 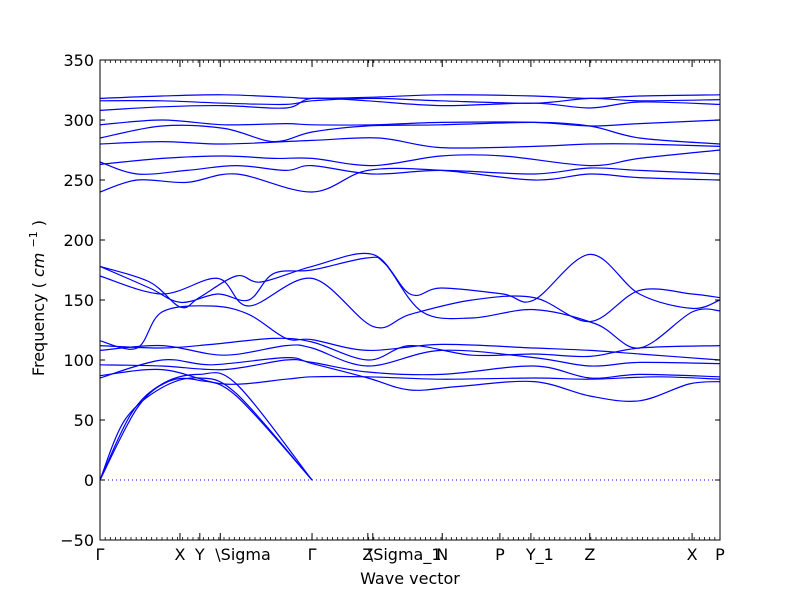 I want to click on y-axis-label-paren-open: (, so click(x=38, y=285).